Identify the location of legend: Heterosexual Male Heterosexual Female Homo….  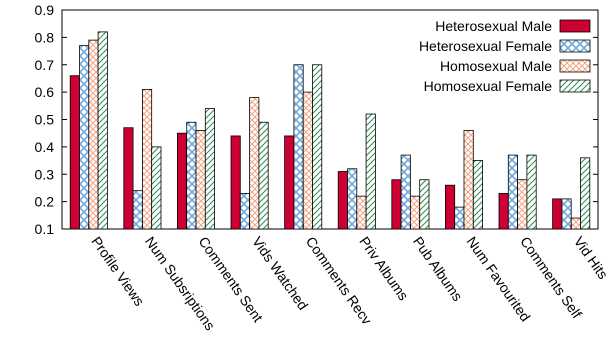
(505, 56).